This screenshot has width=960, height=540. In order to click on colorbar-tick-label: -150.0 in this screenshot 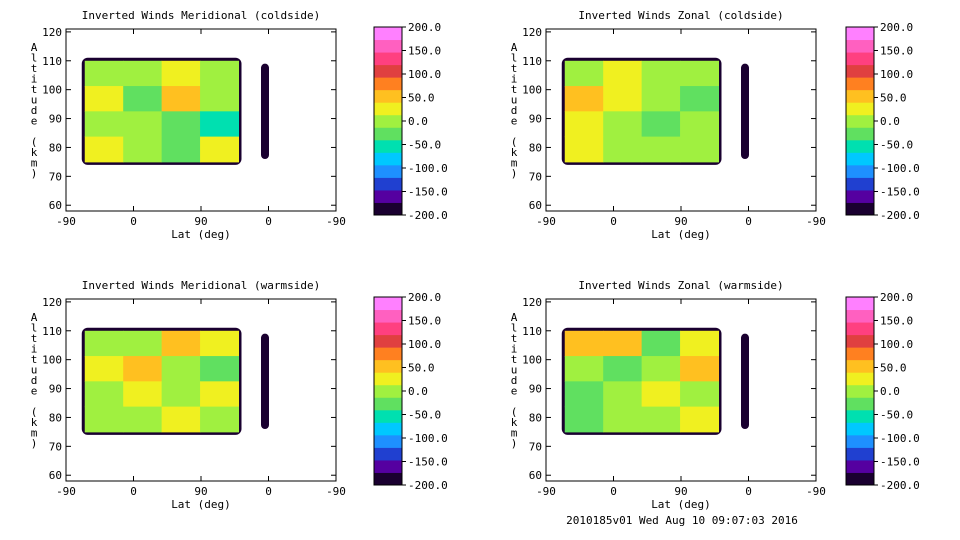, I will do `click(428, 192)`.